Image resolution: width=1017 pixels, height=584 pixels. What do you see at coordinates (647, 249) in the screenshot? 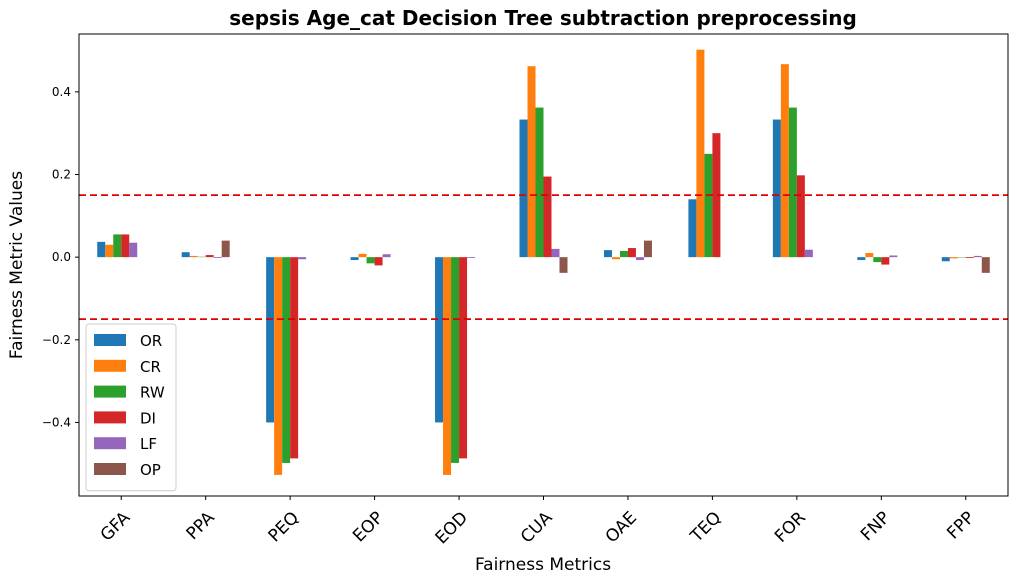
I see `bar-oae-op` at bounding box center [647, 249].